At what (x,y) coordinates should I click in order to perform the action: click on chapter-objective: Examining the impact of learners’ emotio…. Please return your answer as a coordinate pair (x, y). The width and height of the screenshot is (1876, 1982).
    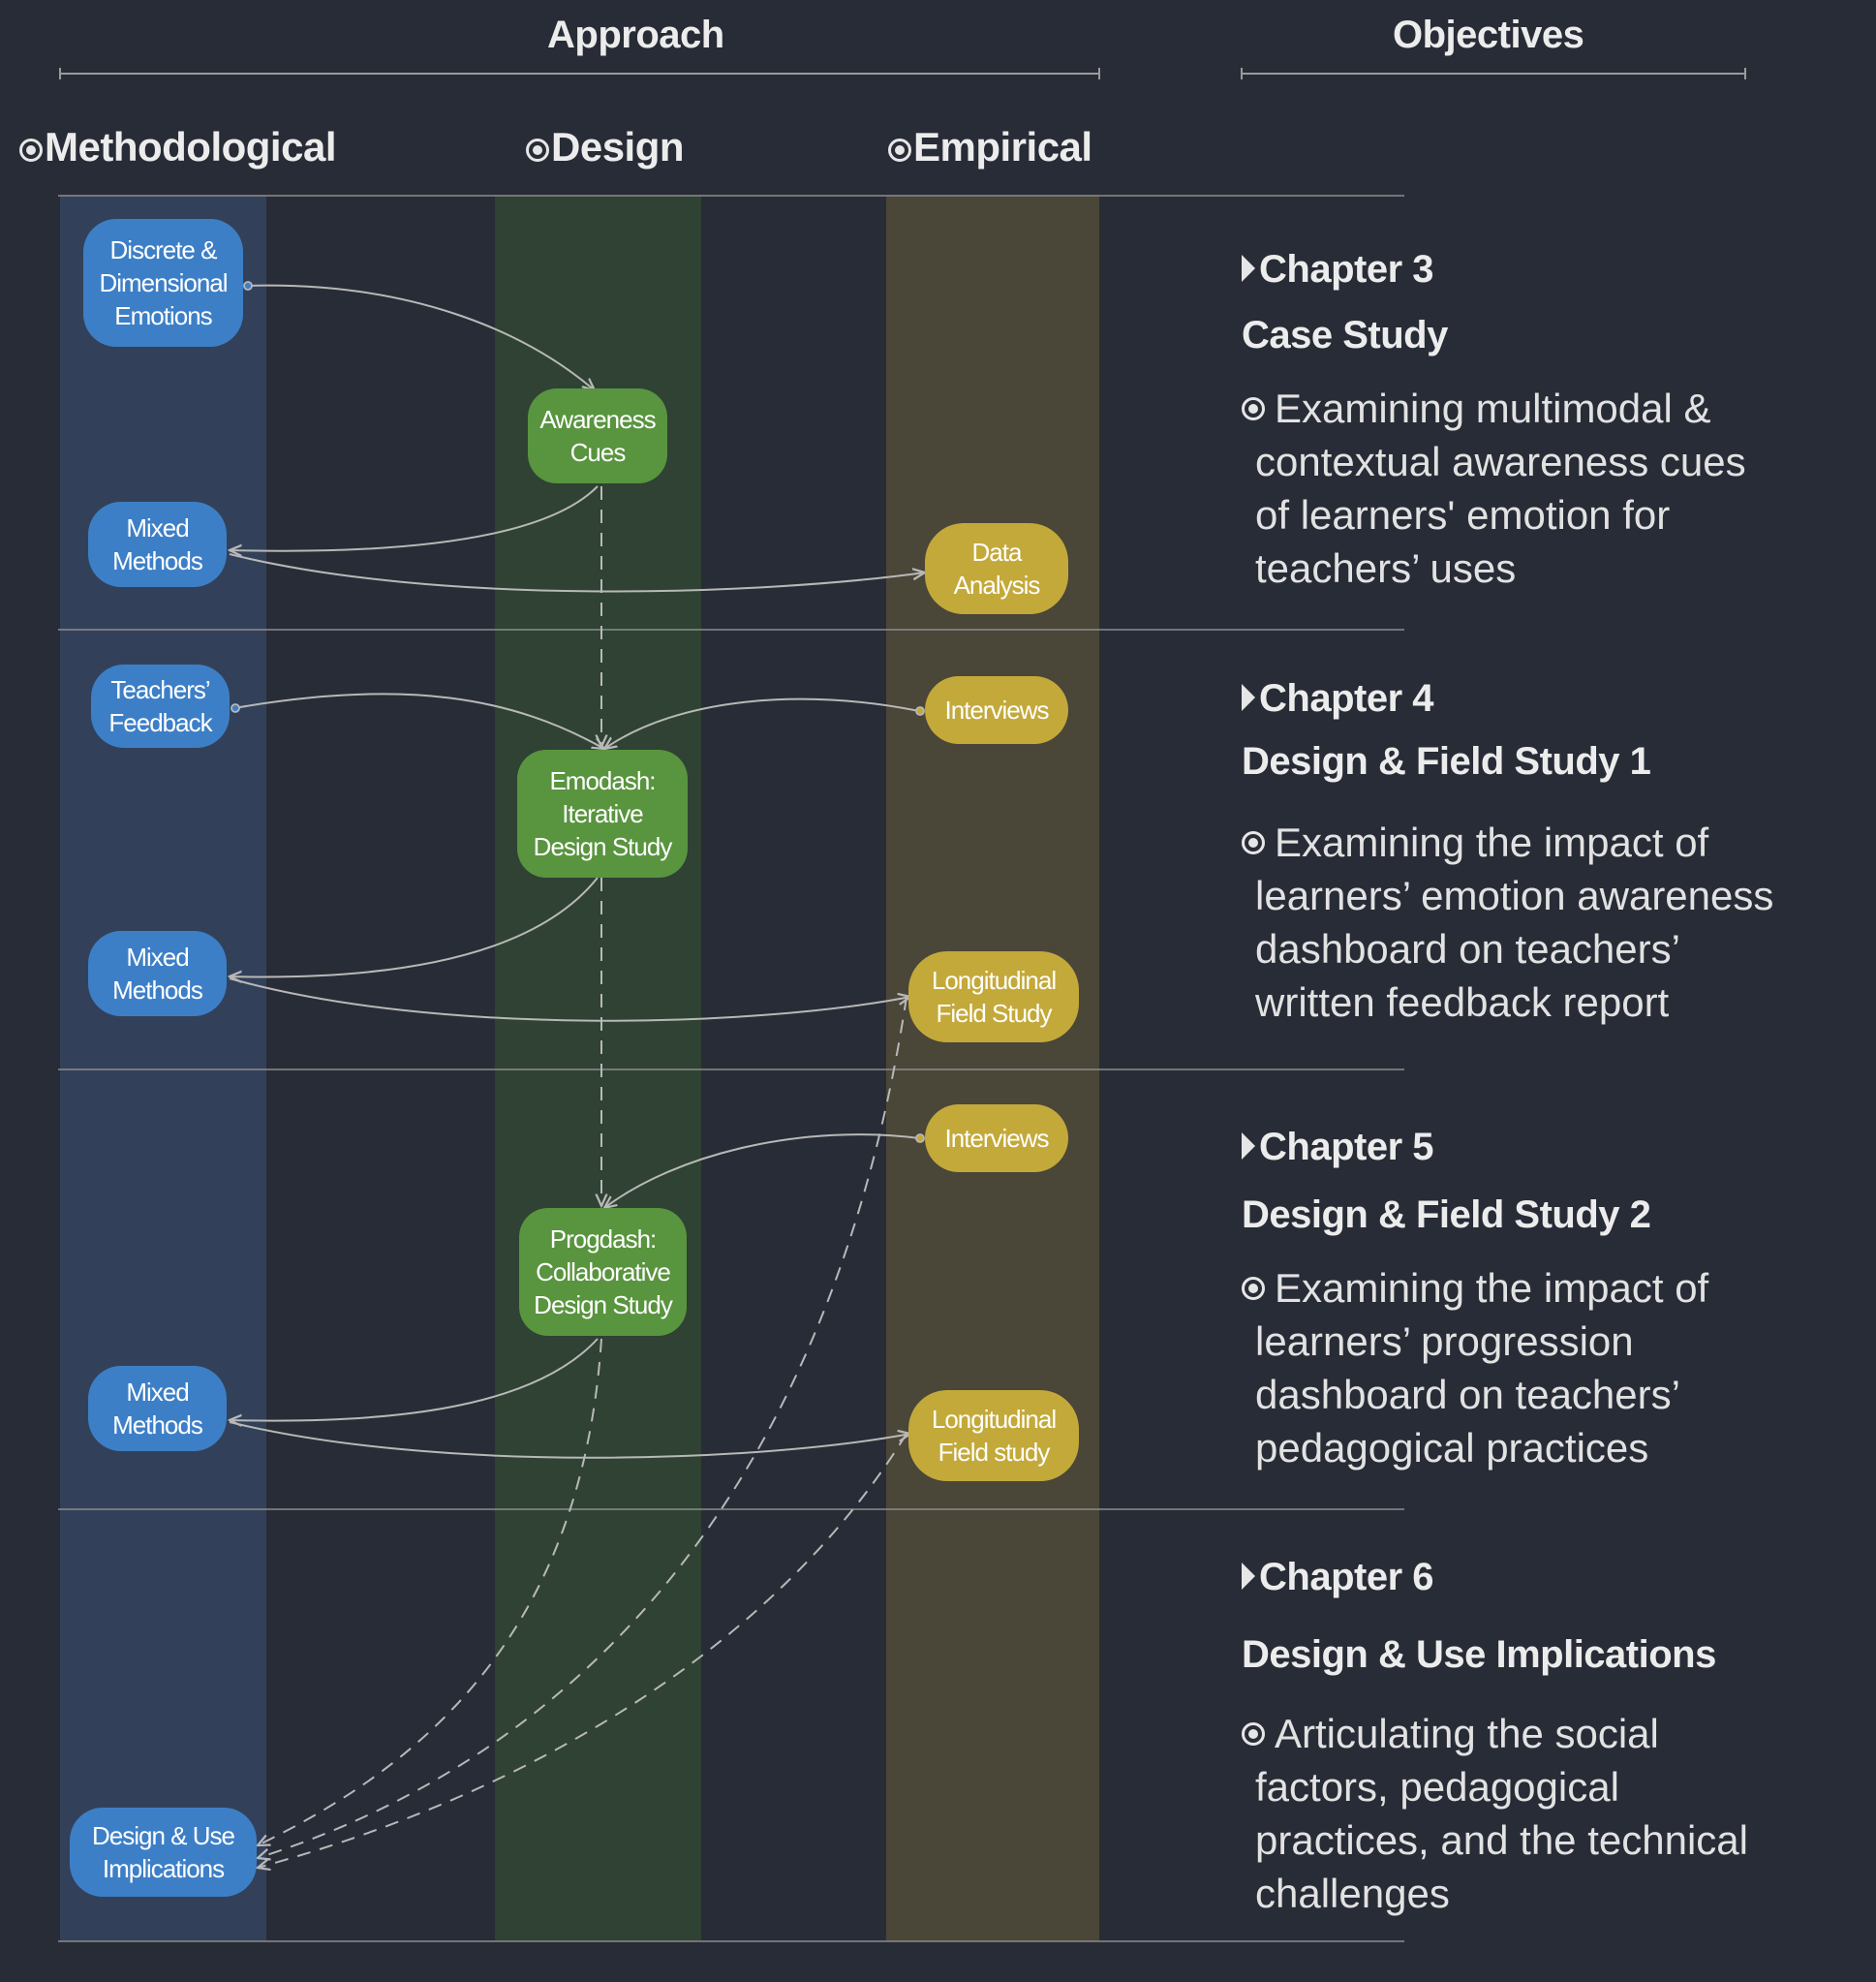
    Looking at the image, I should click on (1532, 922).